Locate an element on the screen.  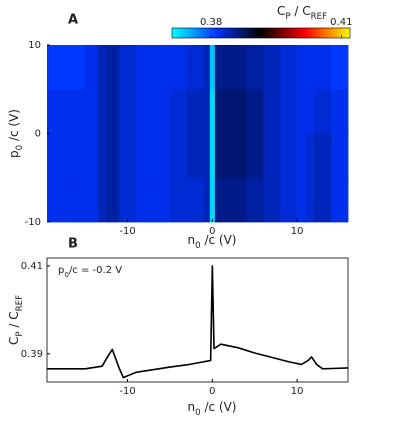
annotation-part: /c = -0.2 V is located at coordinates (95, 270).